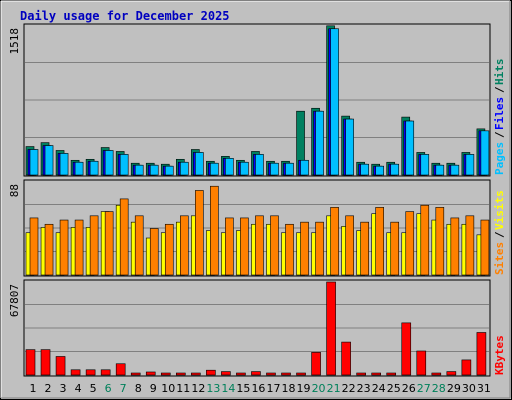 The width and height of the screenshot is (512, 400). I want to click on x-tick-day-16: 16, so click(258, 388).